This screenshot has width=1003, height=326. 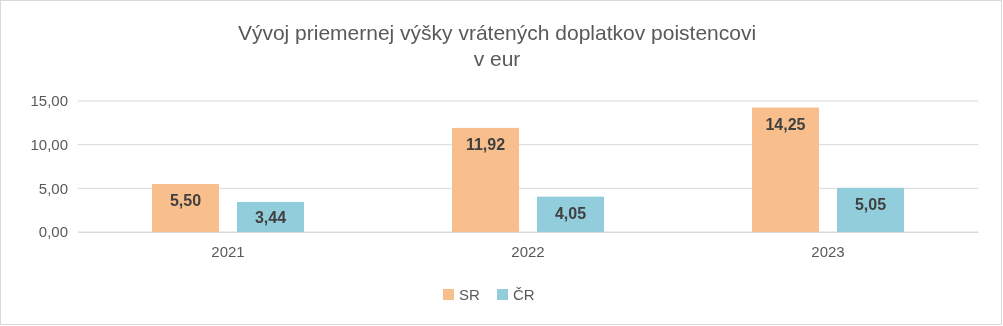 I want to click on x-tick-label: 2022, so click(x=528, y=251).